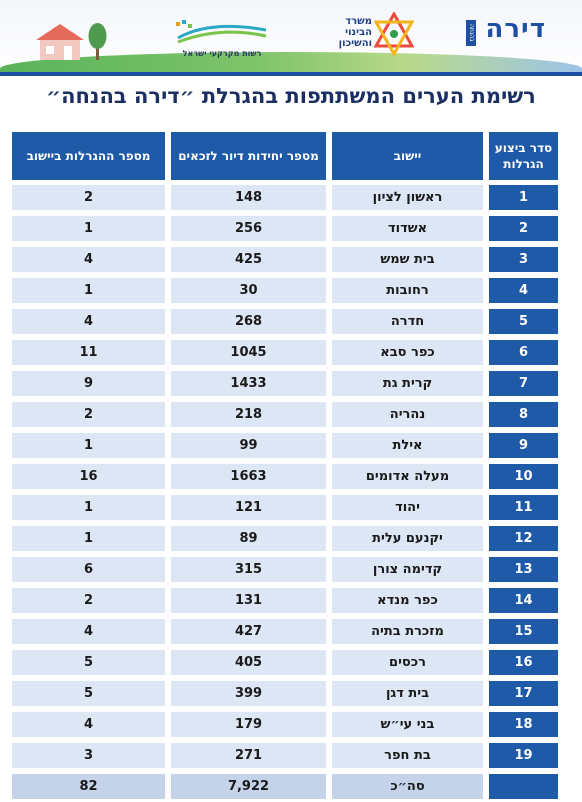 The height and width of the screenshot is (802, 582). What do you see at coordinates (523, 569) in the screenshot?
I see `row-order: 13` at bounding box center [523, 569].